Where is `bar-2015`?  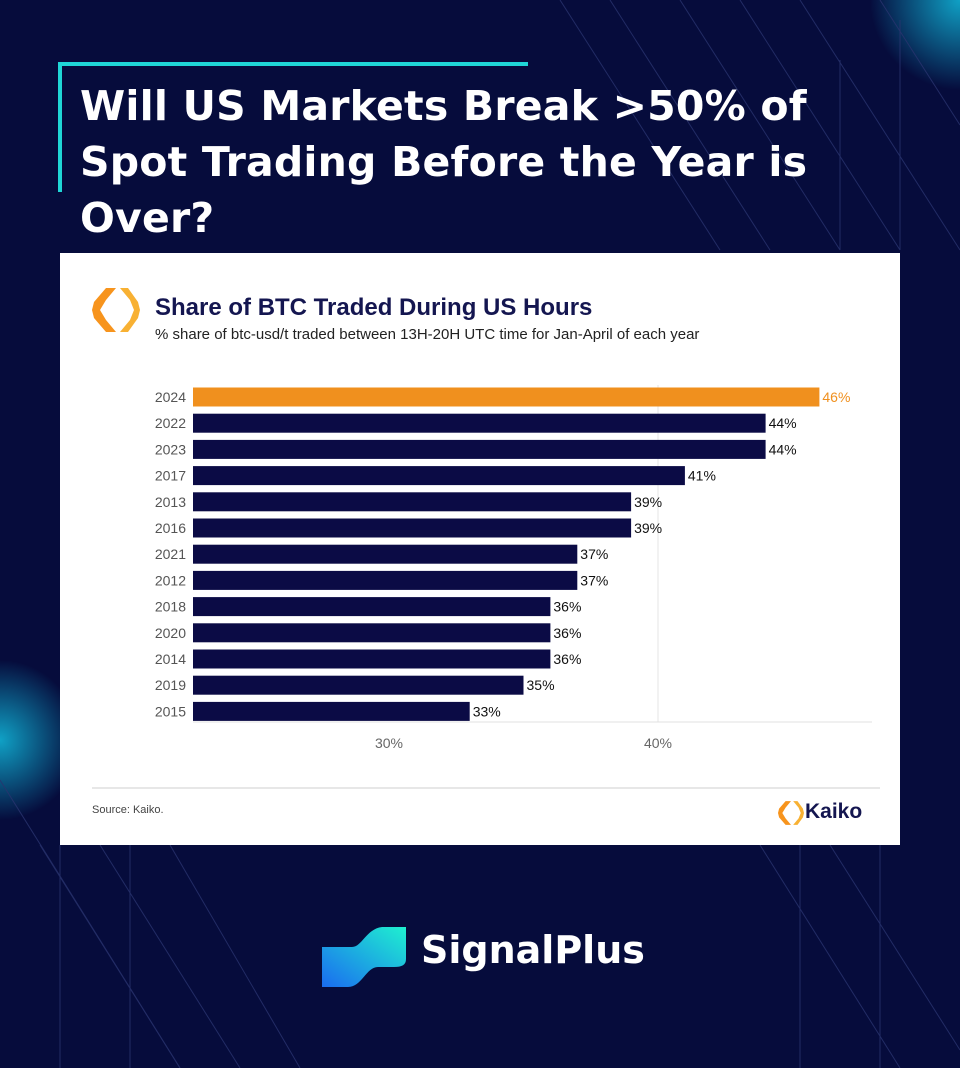 bar-2015 is located at coordinates (331, 711).